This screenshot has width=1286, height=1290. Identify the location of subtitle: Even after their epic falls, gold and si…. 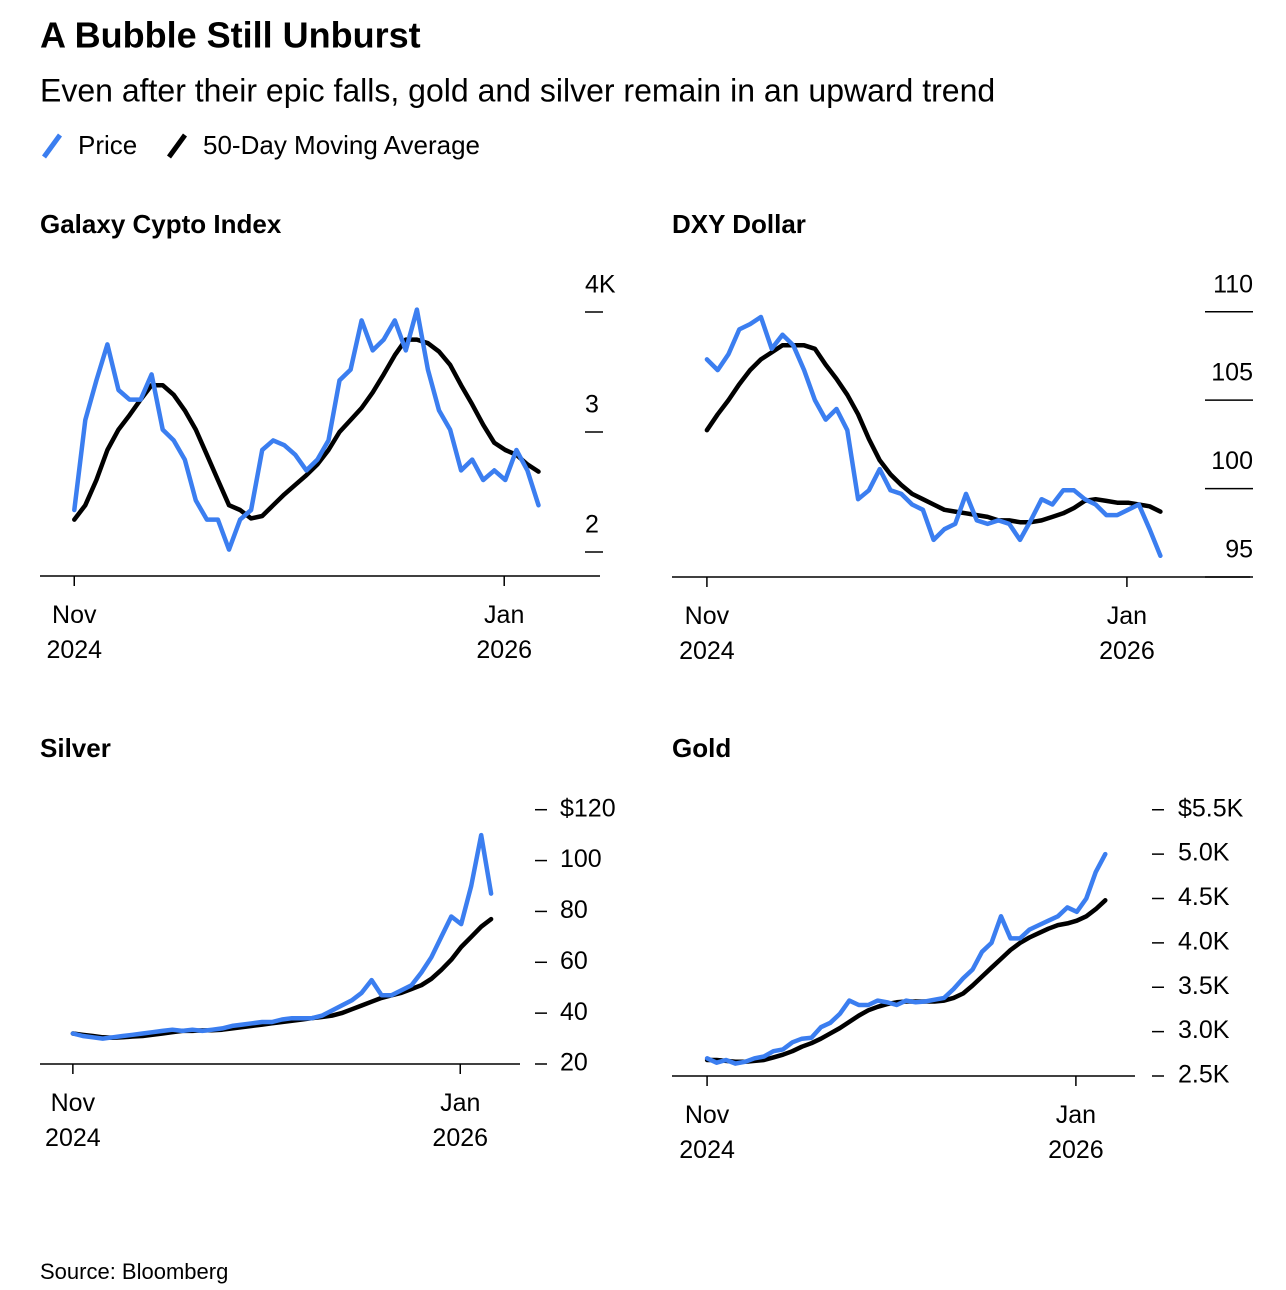
(517, 90).